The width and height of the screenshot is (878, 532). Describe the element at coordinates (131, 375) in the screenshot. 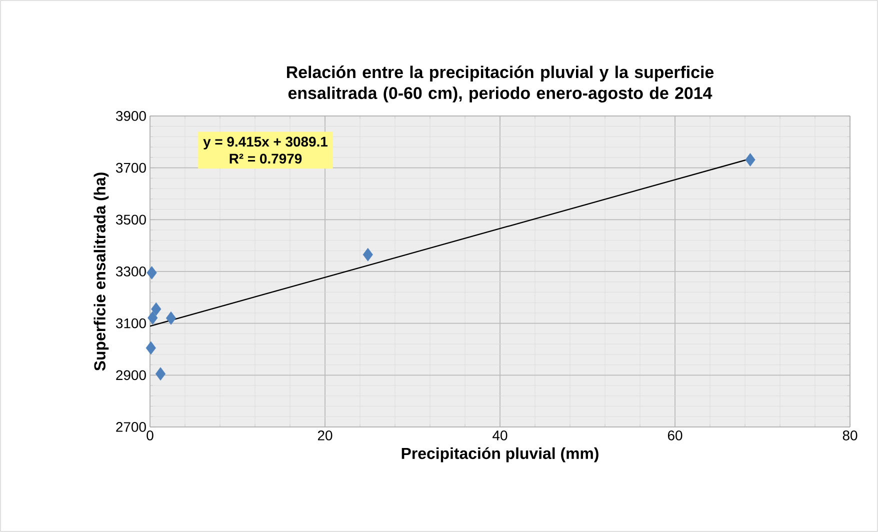

I see `y-tick-label: 2900` at that location.